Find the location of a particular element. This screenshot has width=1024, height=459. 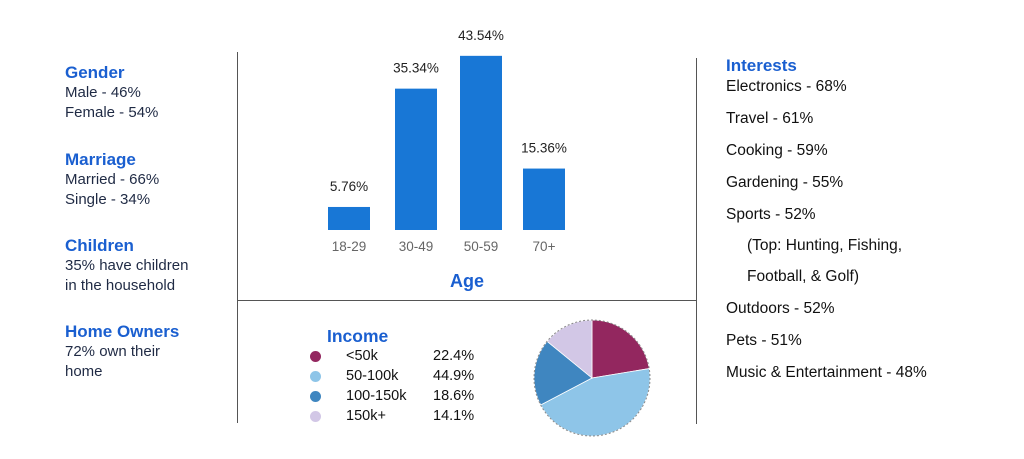

children-line-2: in the household is located at coordinates (120, 285).